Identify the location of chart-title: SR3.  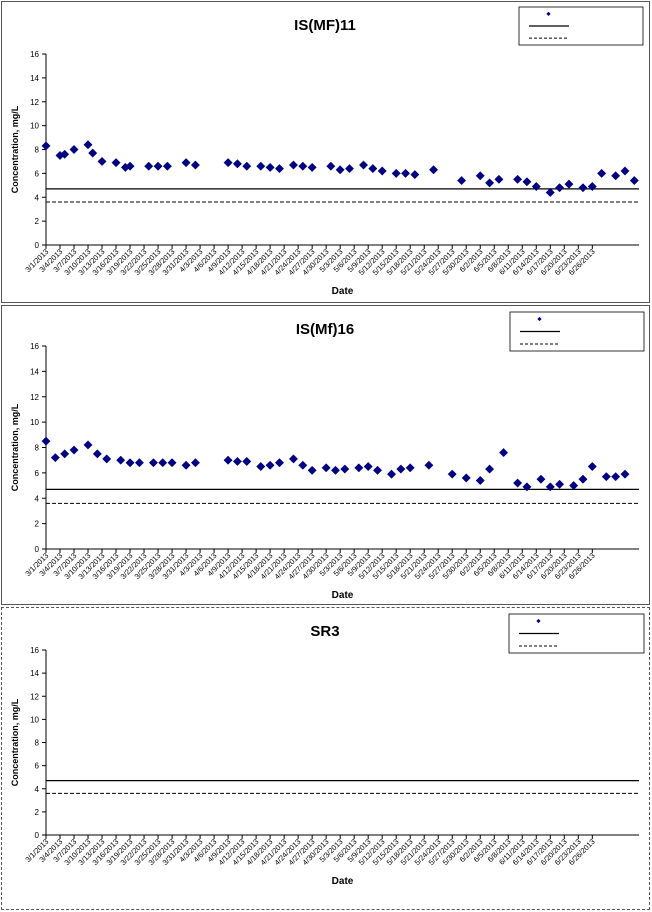
(324, 631).